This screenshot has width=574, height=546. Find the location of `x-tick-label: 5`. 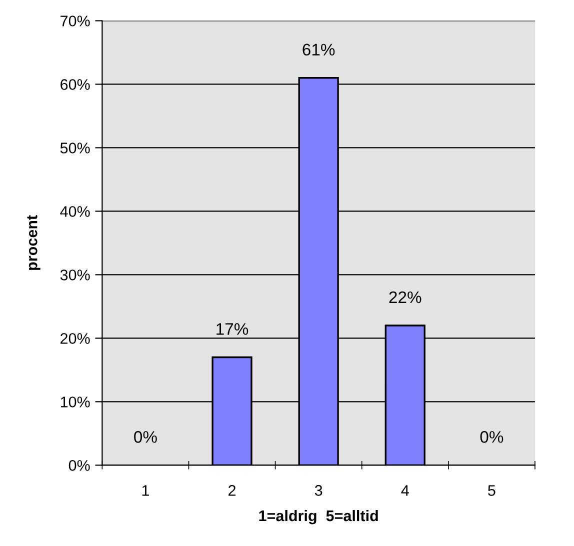

x-tick-label: 5 is located at coordinates (492, 490).